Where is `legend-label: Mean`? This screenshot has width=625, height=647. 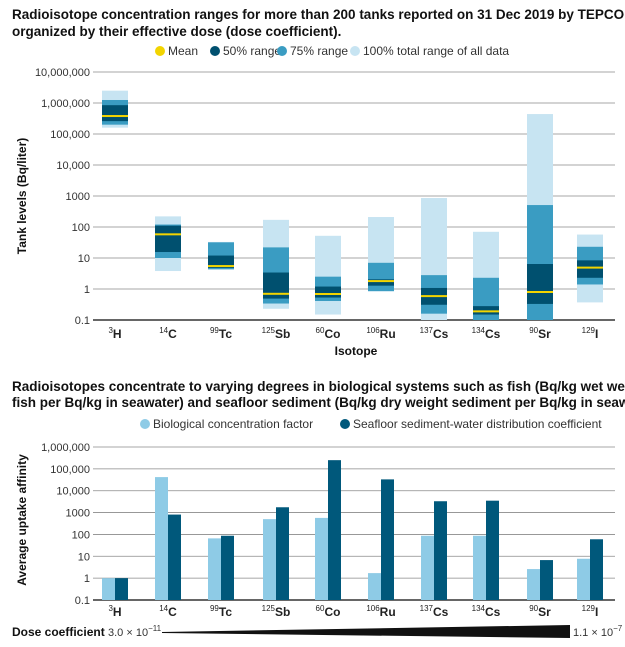 legend-label: Mean is located at coordinates (183, 51).